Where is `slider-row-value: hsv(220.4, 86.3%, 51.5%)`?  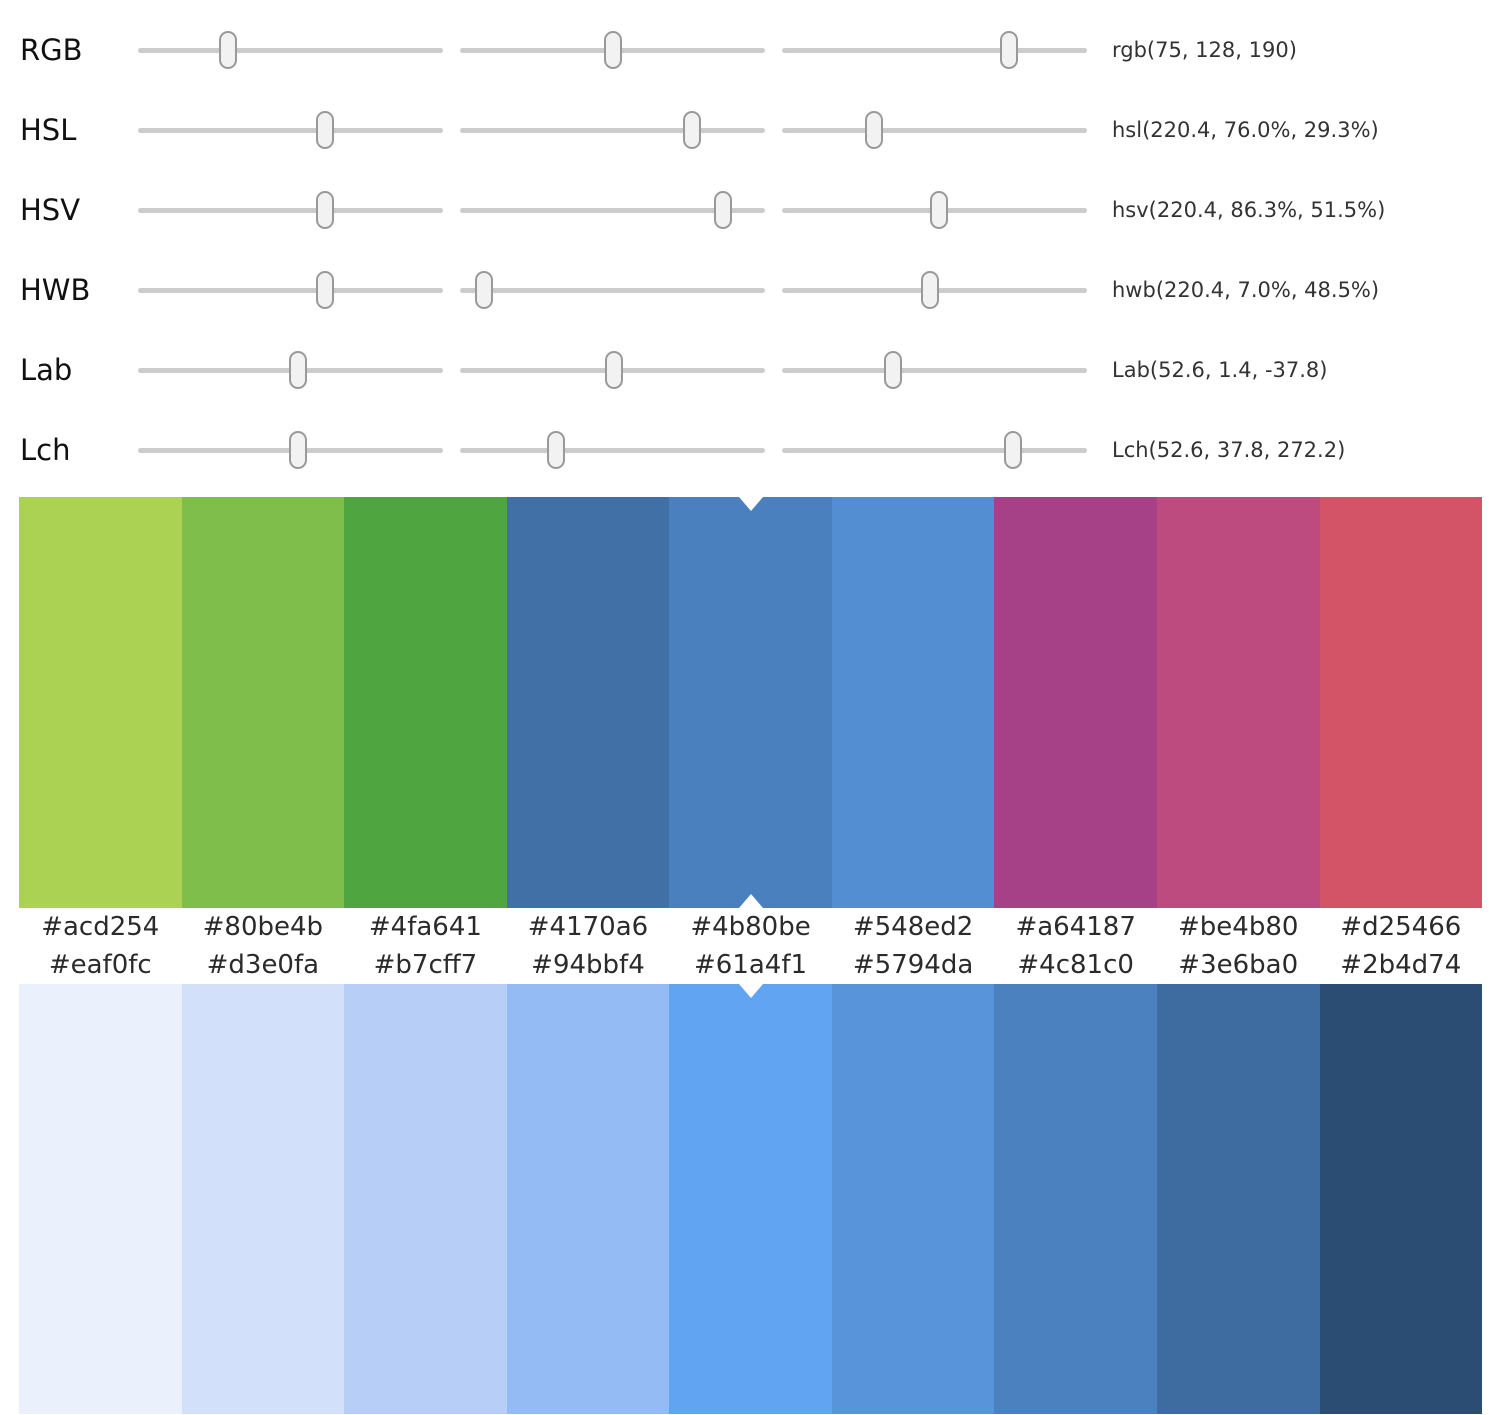
slider-row-value: hsv(220.4, 86.3%, 51.5%) is located at coordinates (1249, 210).